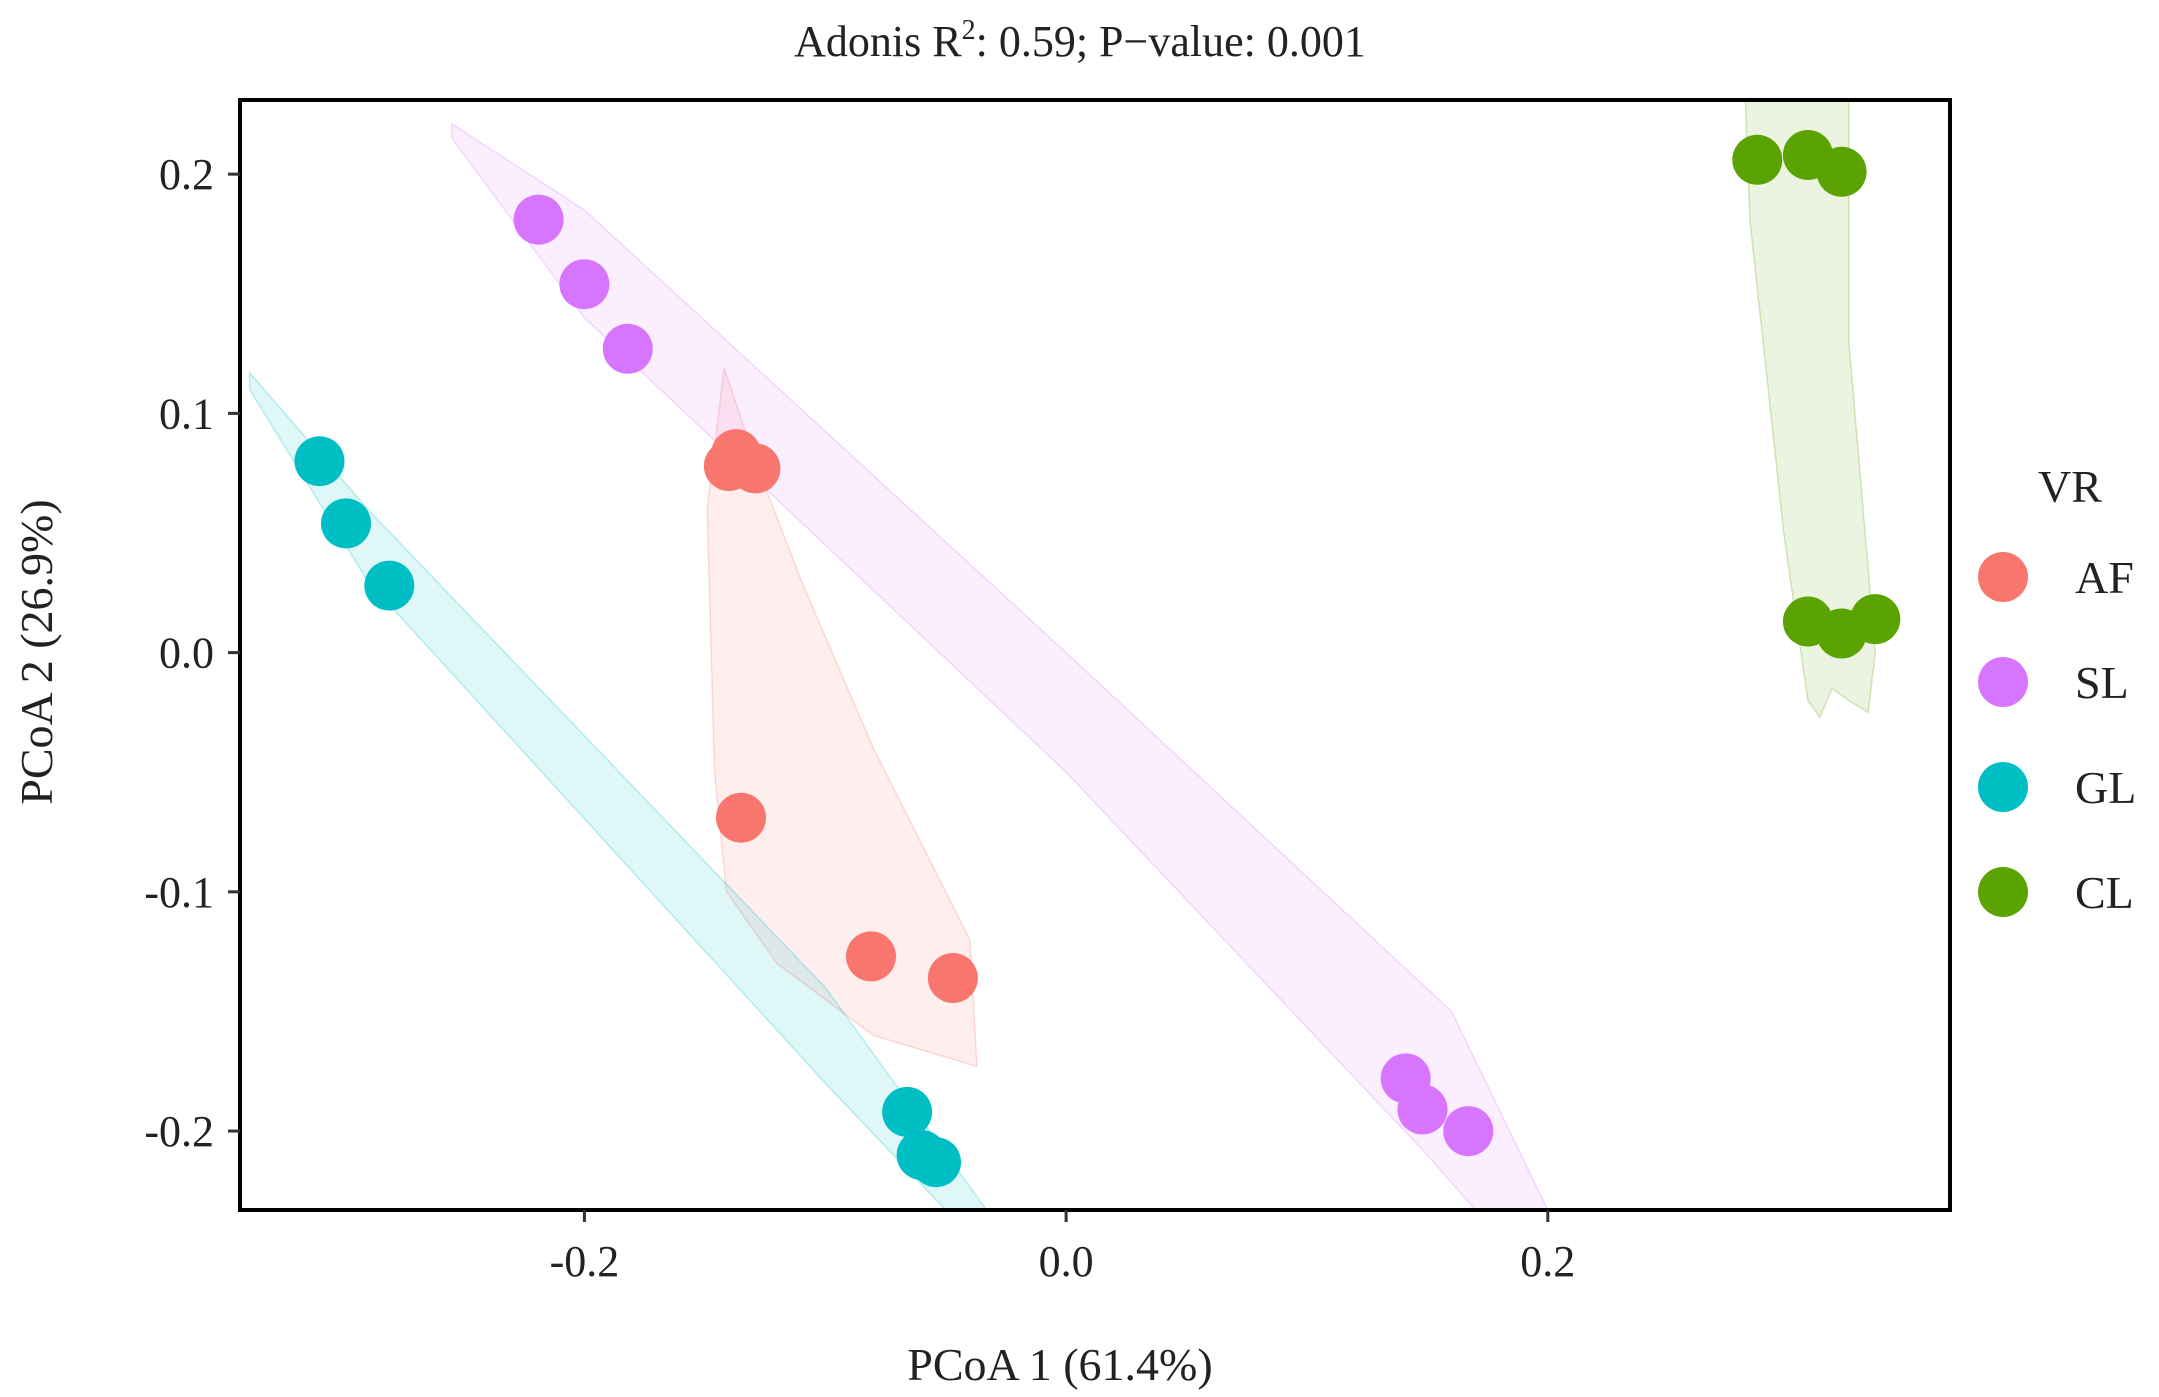 This screenshot has height=1397, width=2159. I want to click on legend-label-sl: SL, so click(2102, 682).